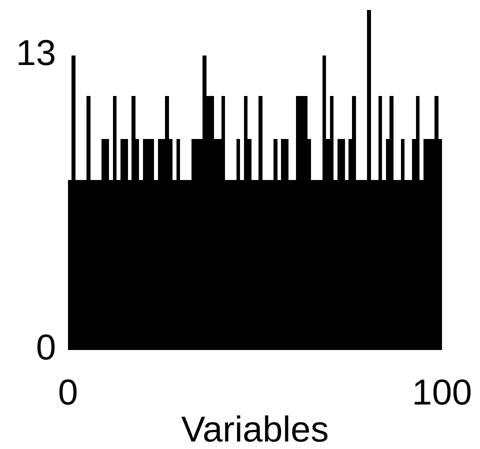 Image resolution: width=480 pixels, height=449 pixels. I want to click on y-tick-label: 13, so click(36, 52).